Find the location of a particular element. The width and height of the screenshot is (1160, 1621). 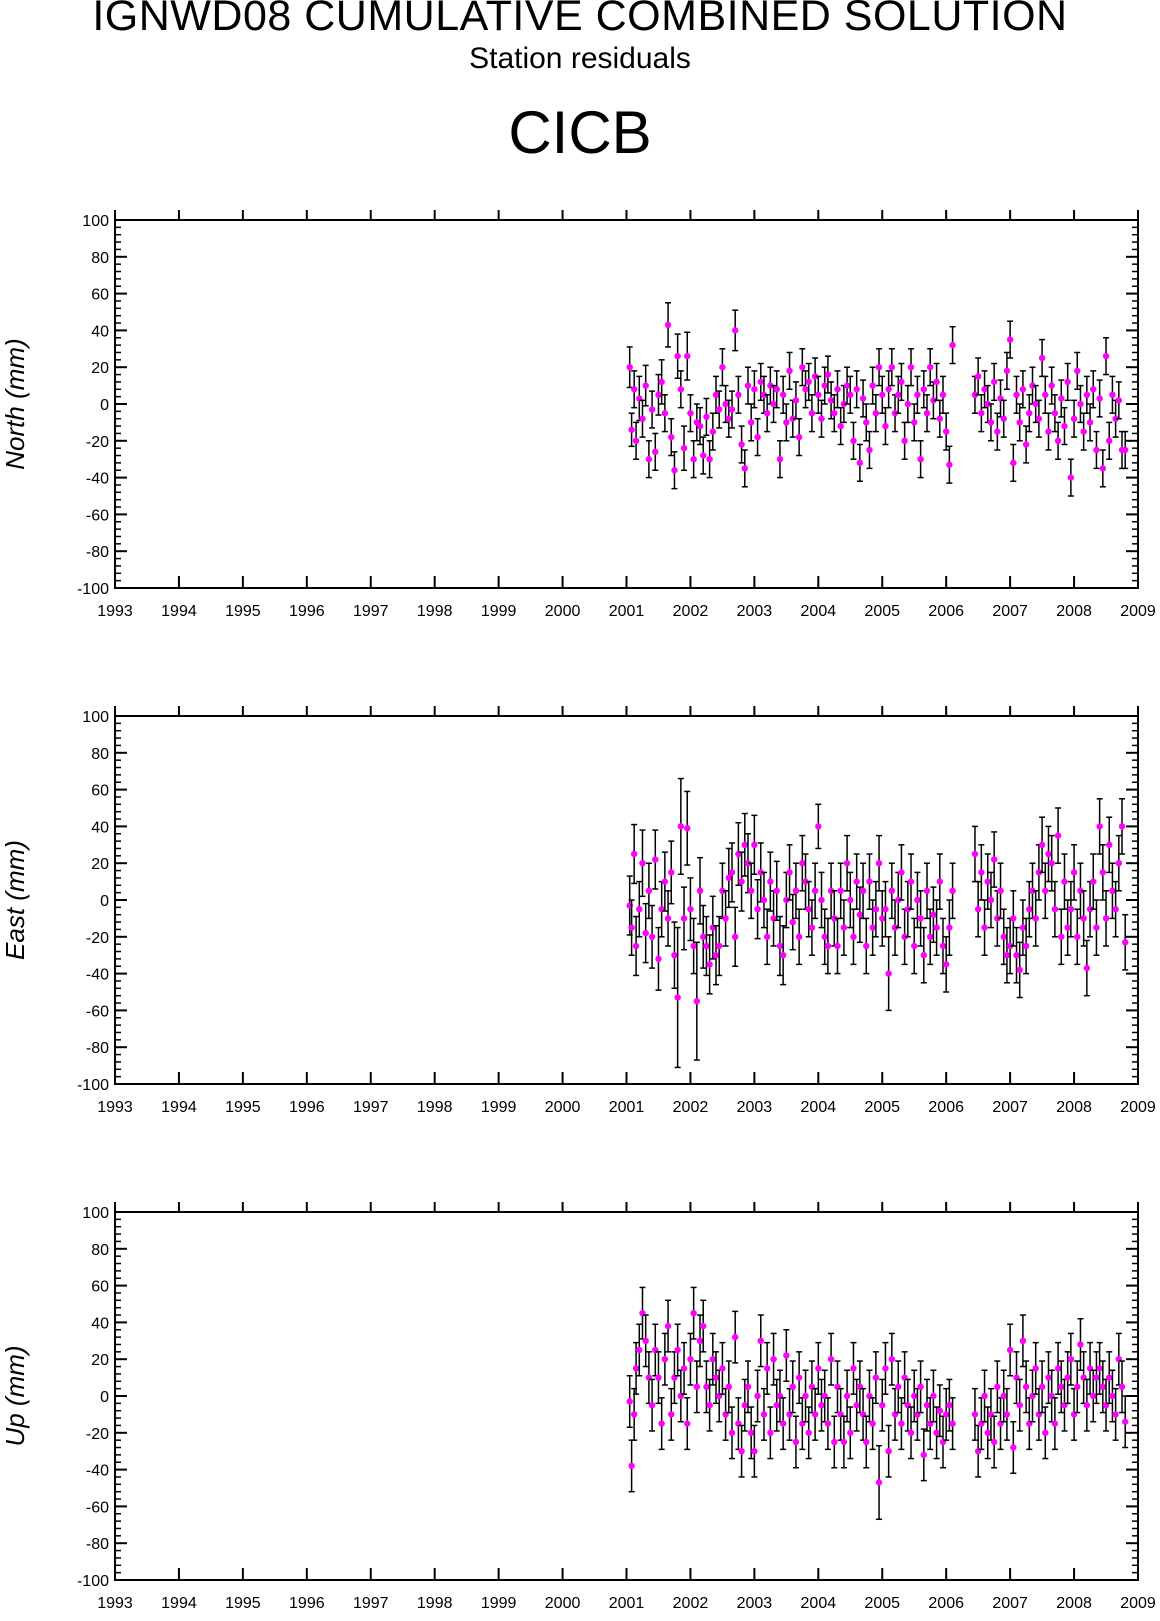

y-axis-label: Up (mm) is located at coordinates (15, 1395).